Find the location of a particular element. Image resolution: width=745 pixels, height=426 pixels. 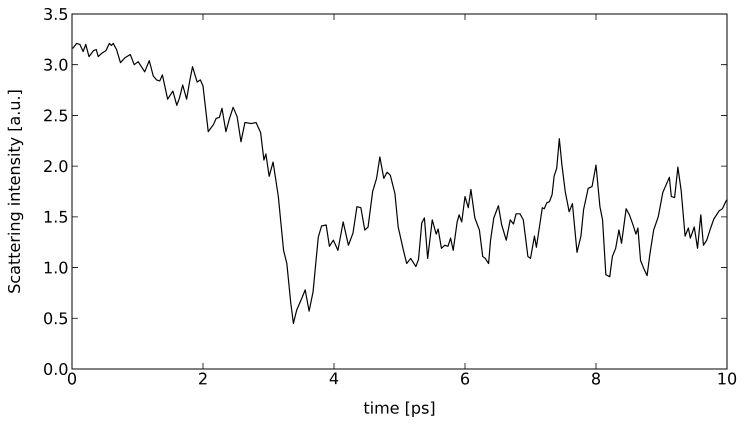

y-tick-label: 1.0 is located at coordinates (56, 268).